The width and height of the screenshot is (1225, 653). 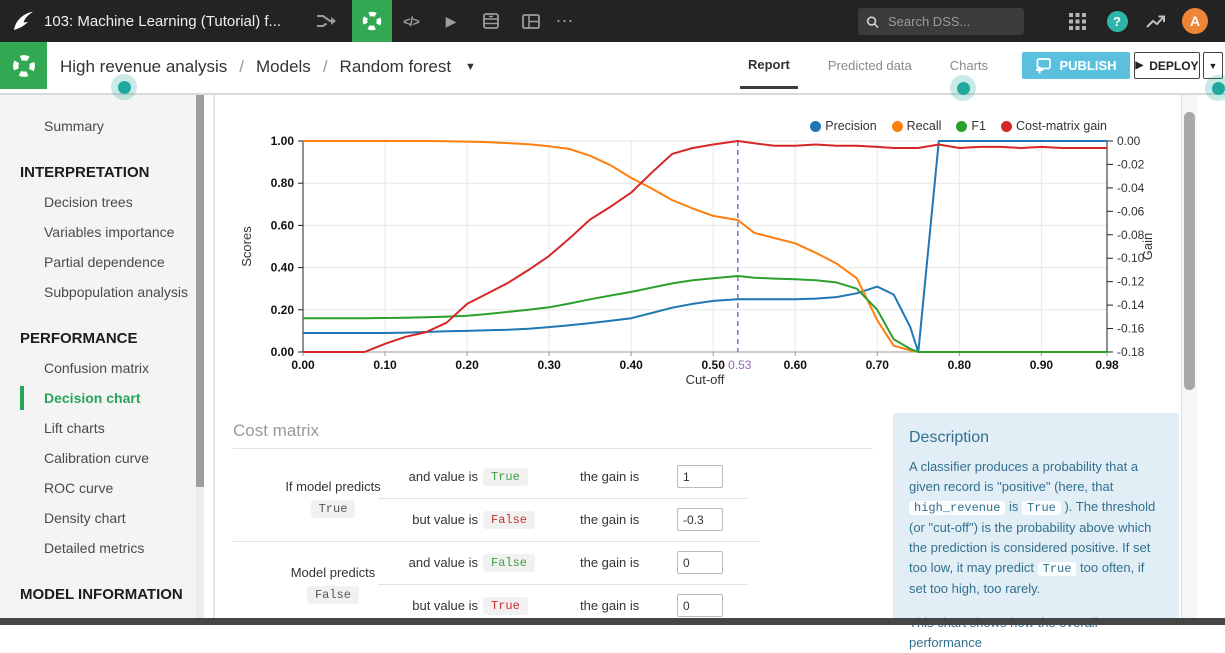 What do you see at coordinates (558, 605) in the screenshot?
I see `cost-matrix-row: but value is True the gain is` at bounding box center [558, 605].